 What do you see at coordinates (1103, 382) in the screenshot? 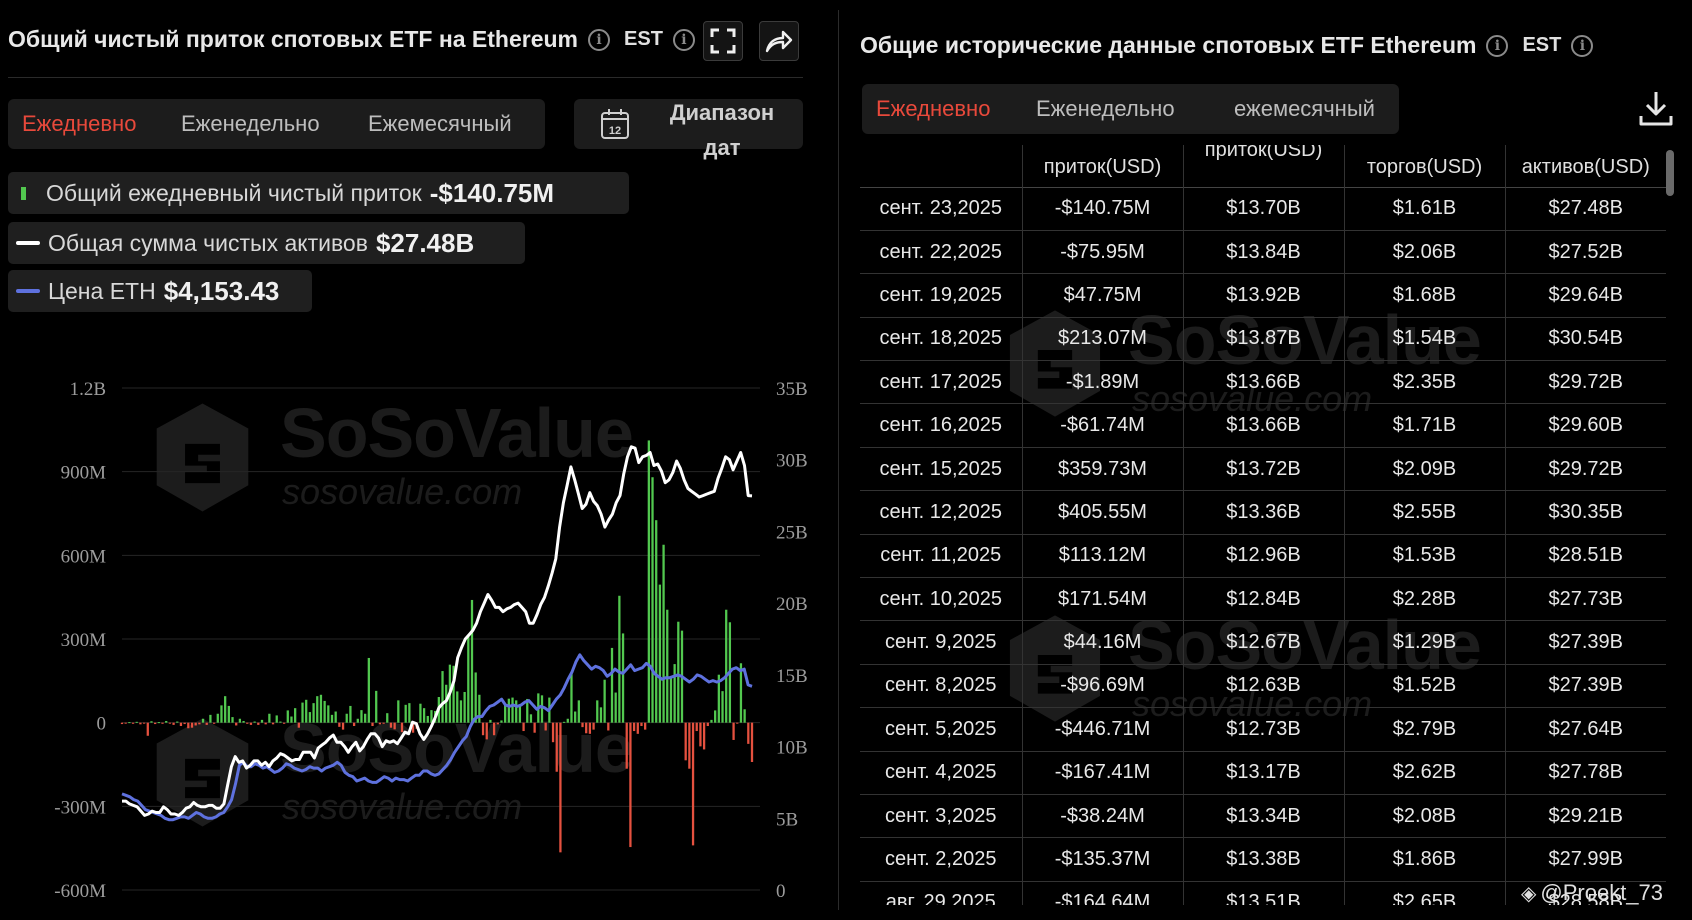
I see `cell-daily-inflow: -$1.89M` at bounding box center [1103, 382].